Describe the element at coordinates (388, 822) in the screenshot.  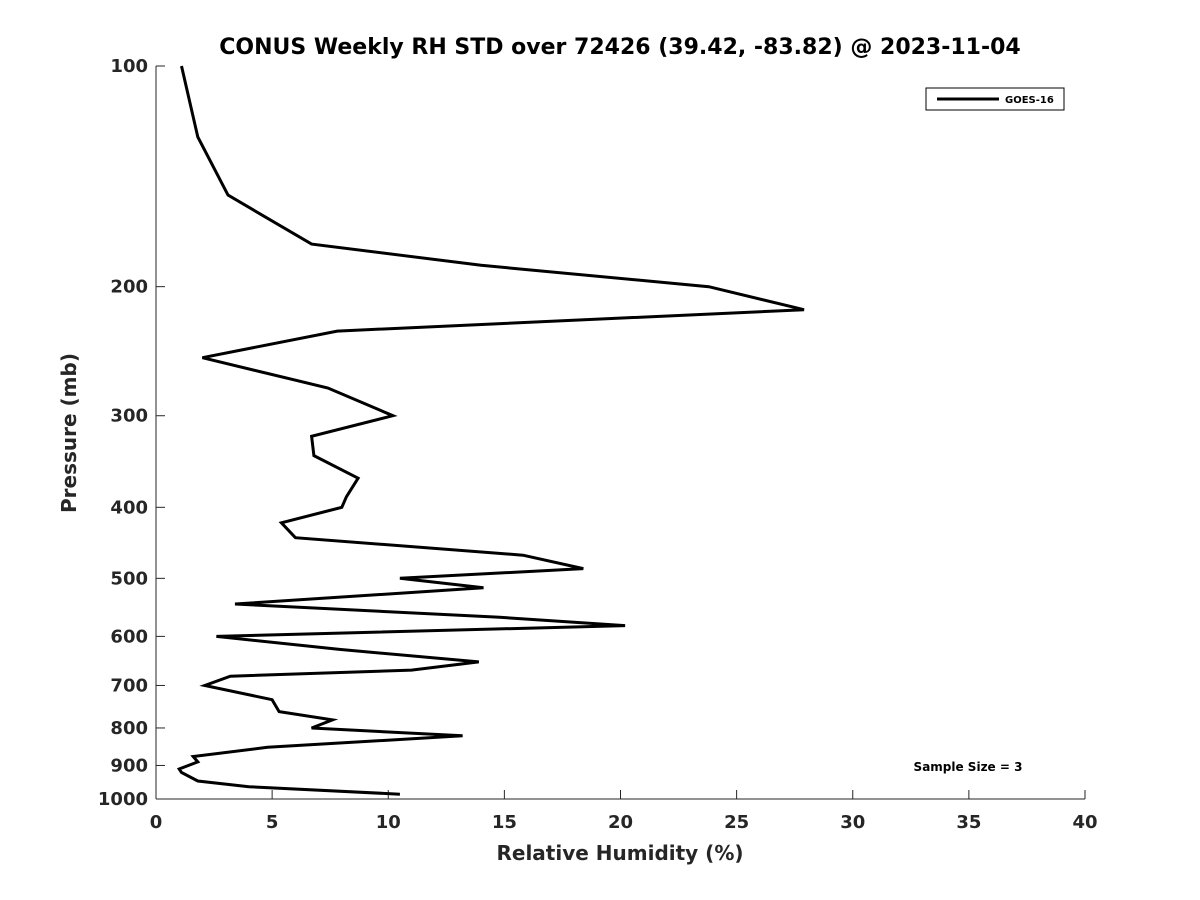
I see `x-tick-label: 10` at that location.